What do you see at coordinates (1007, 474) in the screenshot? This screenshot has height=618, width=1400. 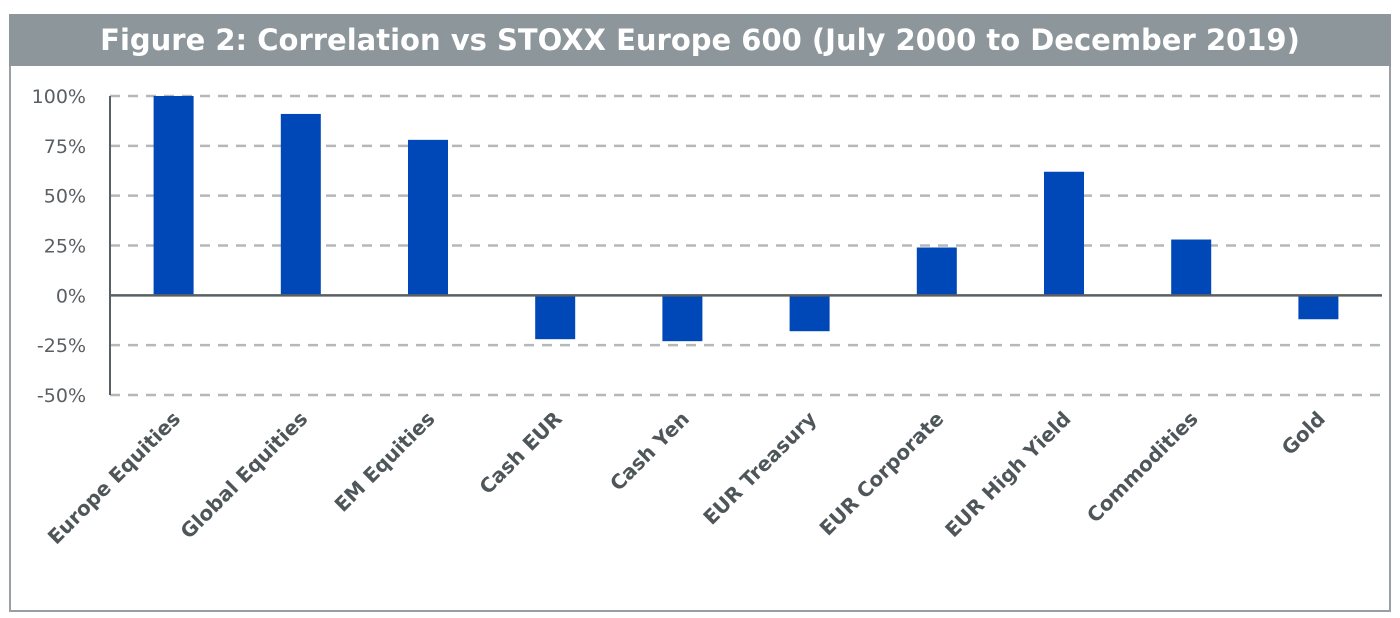 I see `x-tick-label: EUR High Yield` at bounding box center [1007, 474].